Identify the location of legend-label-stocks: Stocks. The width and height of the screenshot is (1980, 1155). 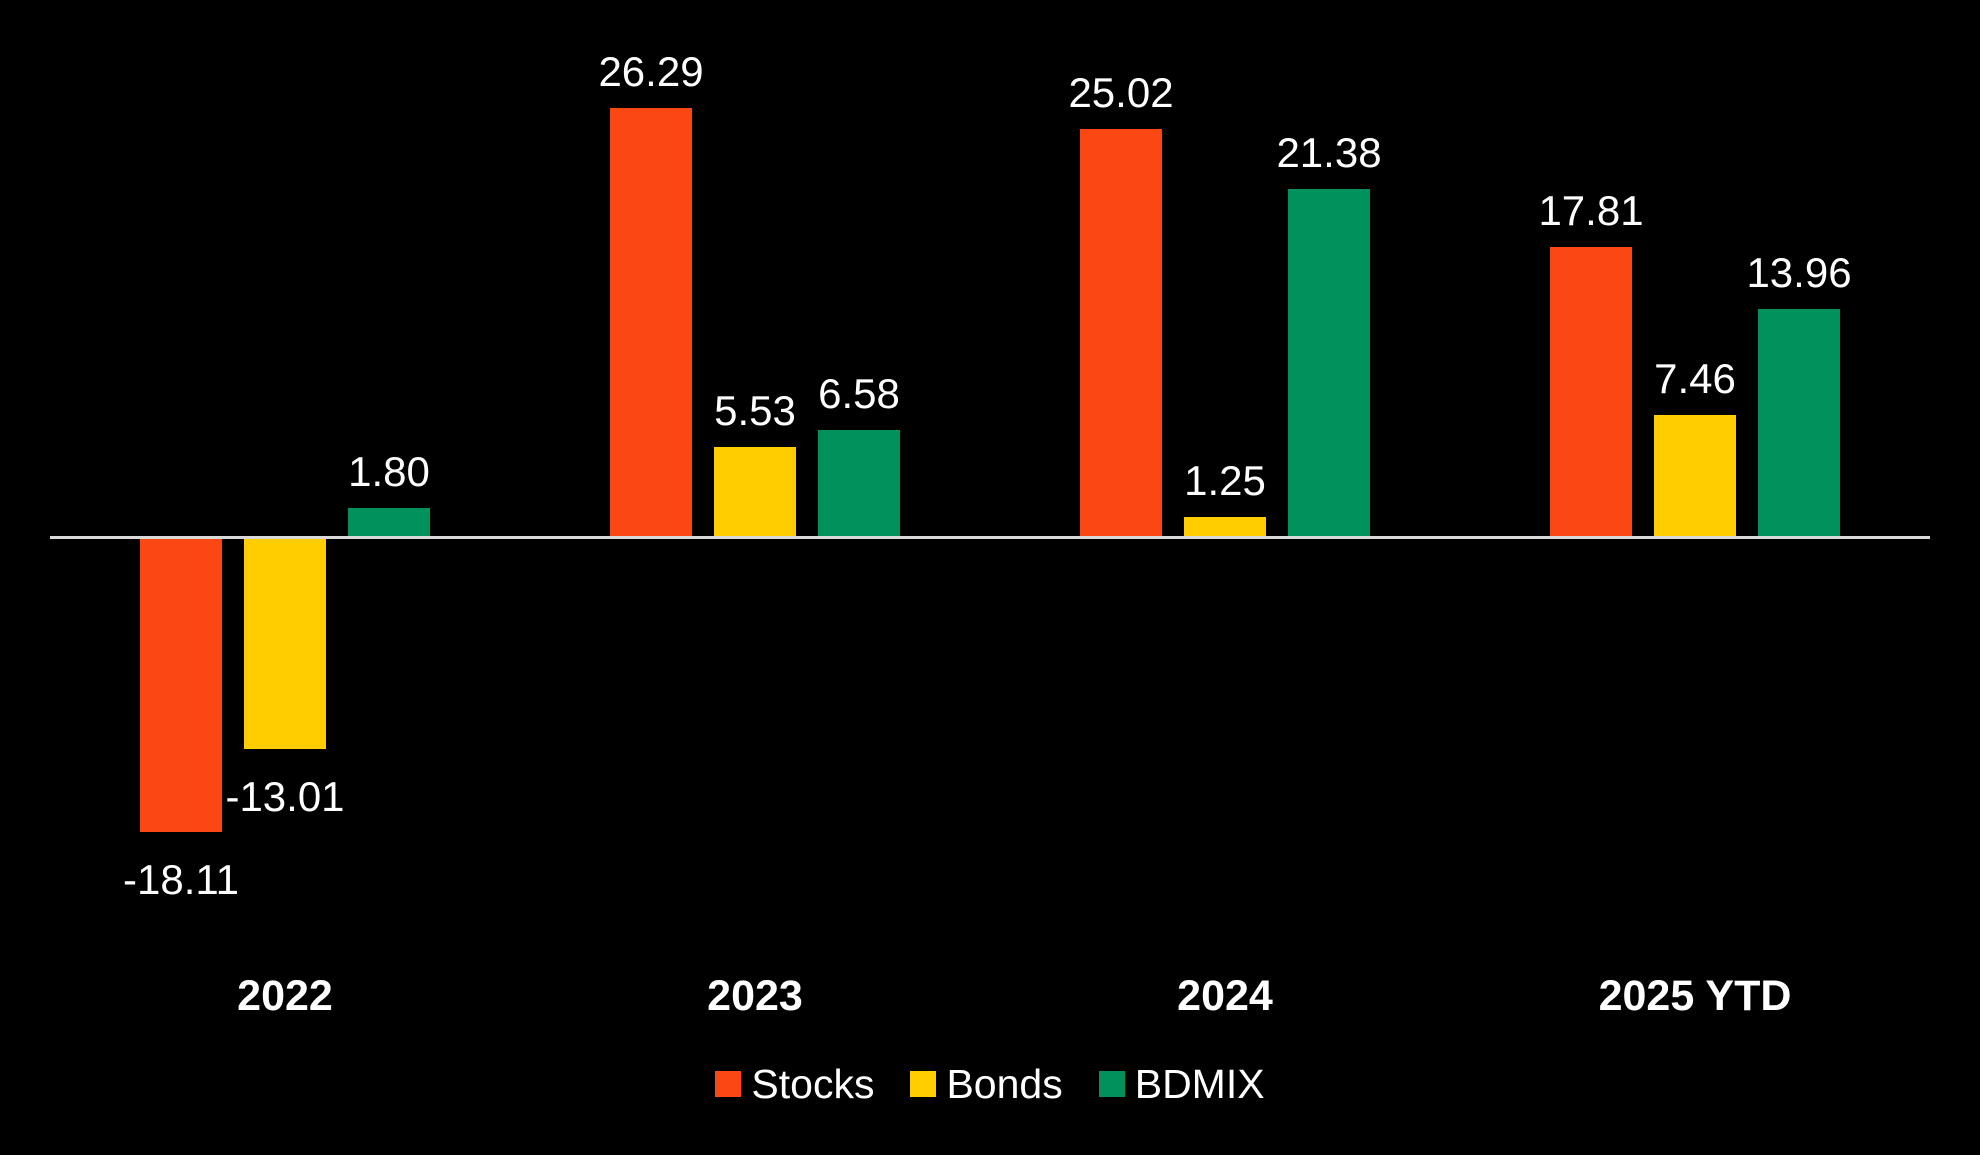
(813, 1084).